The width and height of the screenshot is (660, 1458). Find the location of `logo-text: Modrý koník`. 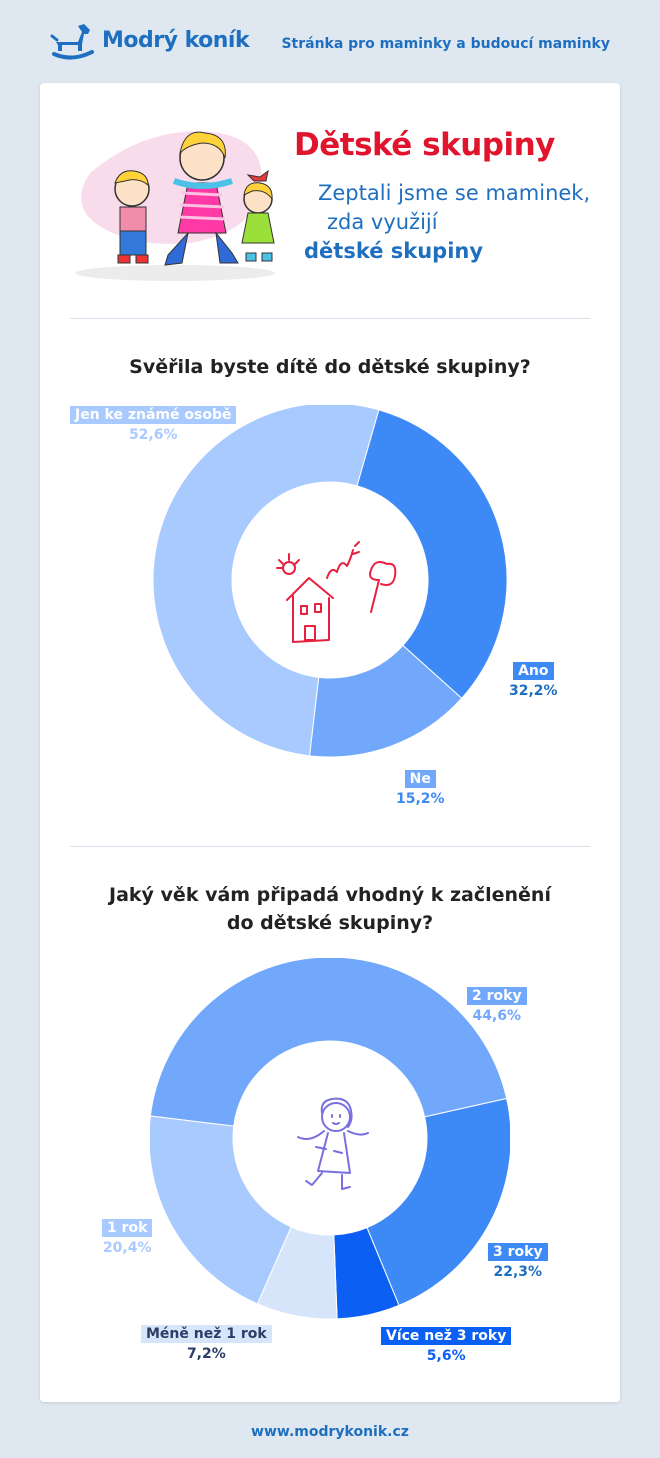

logo-text: Modrý koník is located at coordinates (176, 40).